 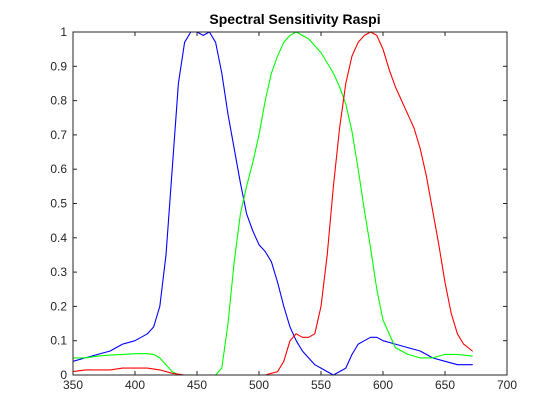 I want to click on y-tick-label-3: 0.3, so click(x=58, y=272).